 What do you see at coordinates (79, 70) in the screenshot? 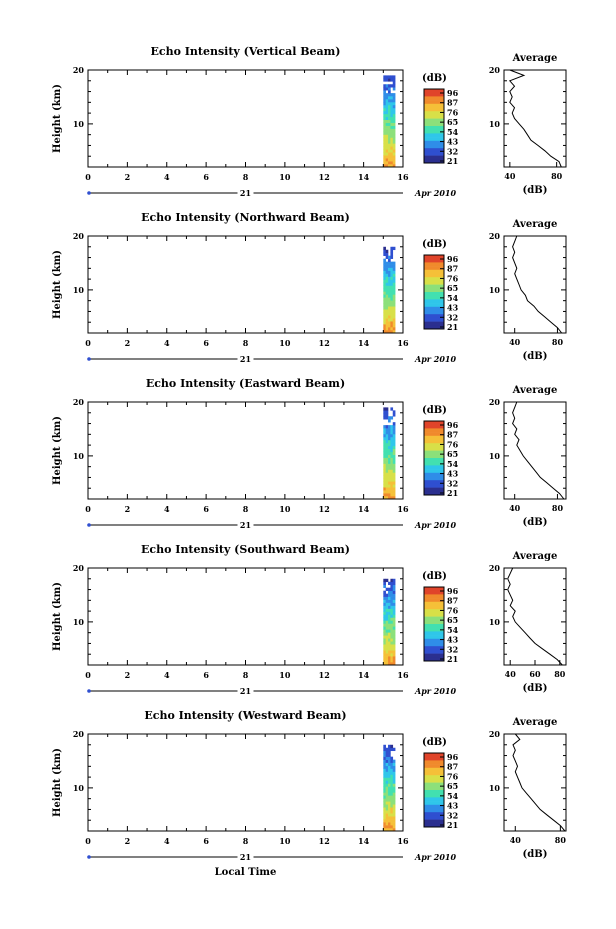
I see `y-tick-label: 20` at bounding box center [79, 70].